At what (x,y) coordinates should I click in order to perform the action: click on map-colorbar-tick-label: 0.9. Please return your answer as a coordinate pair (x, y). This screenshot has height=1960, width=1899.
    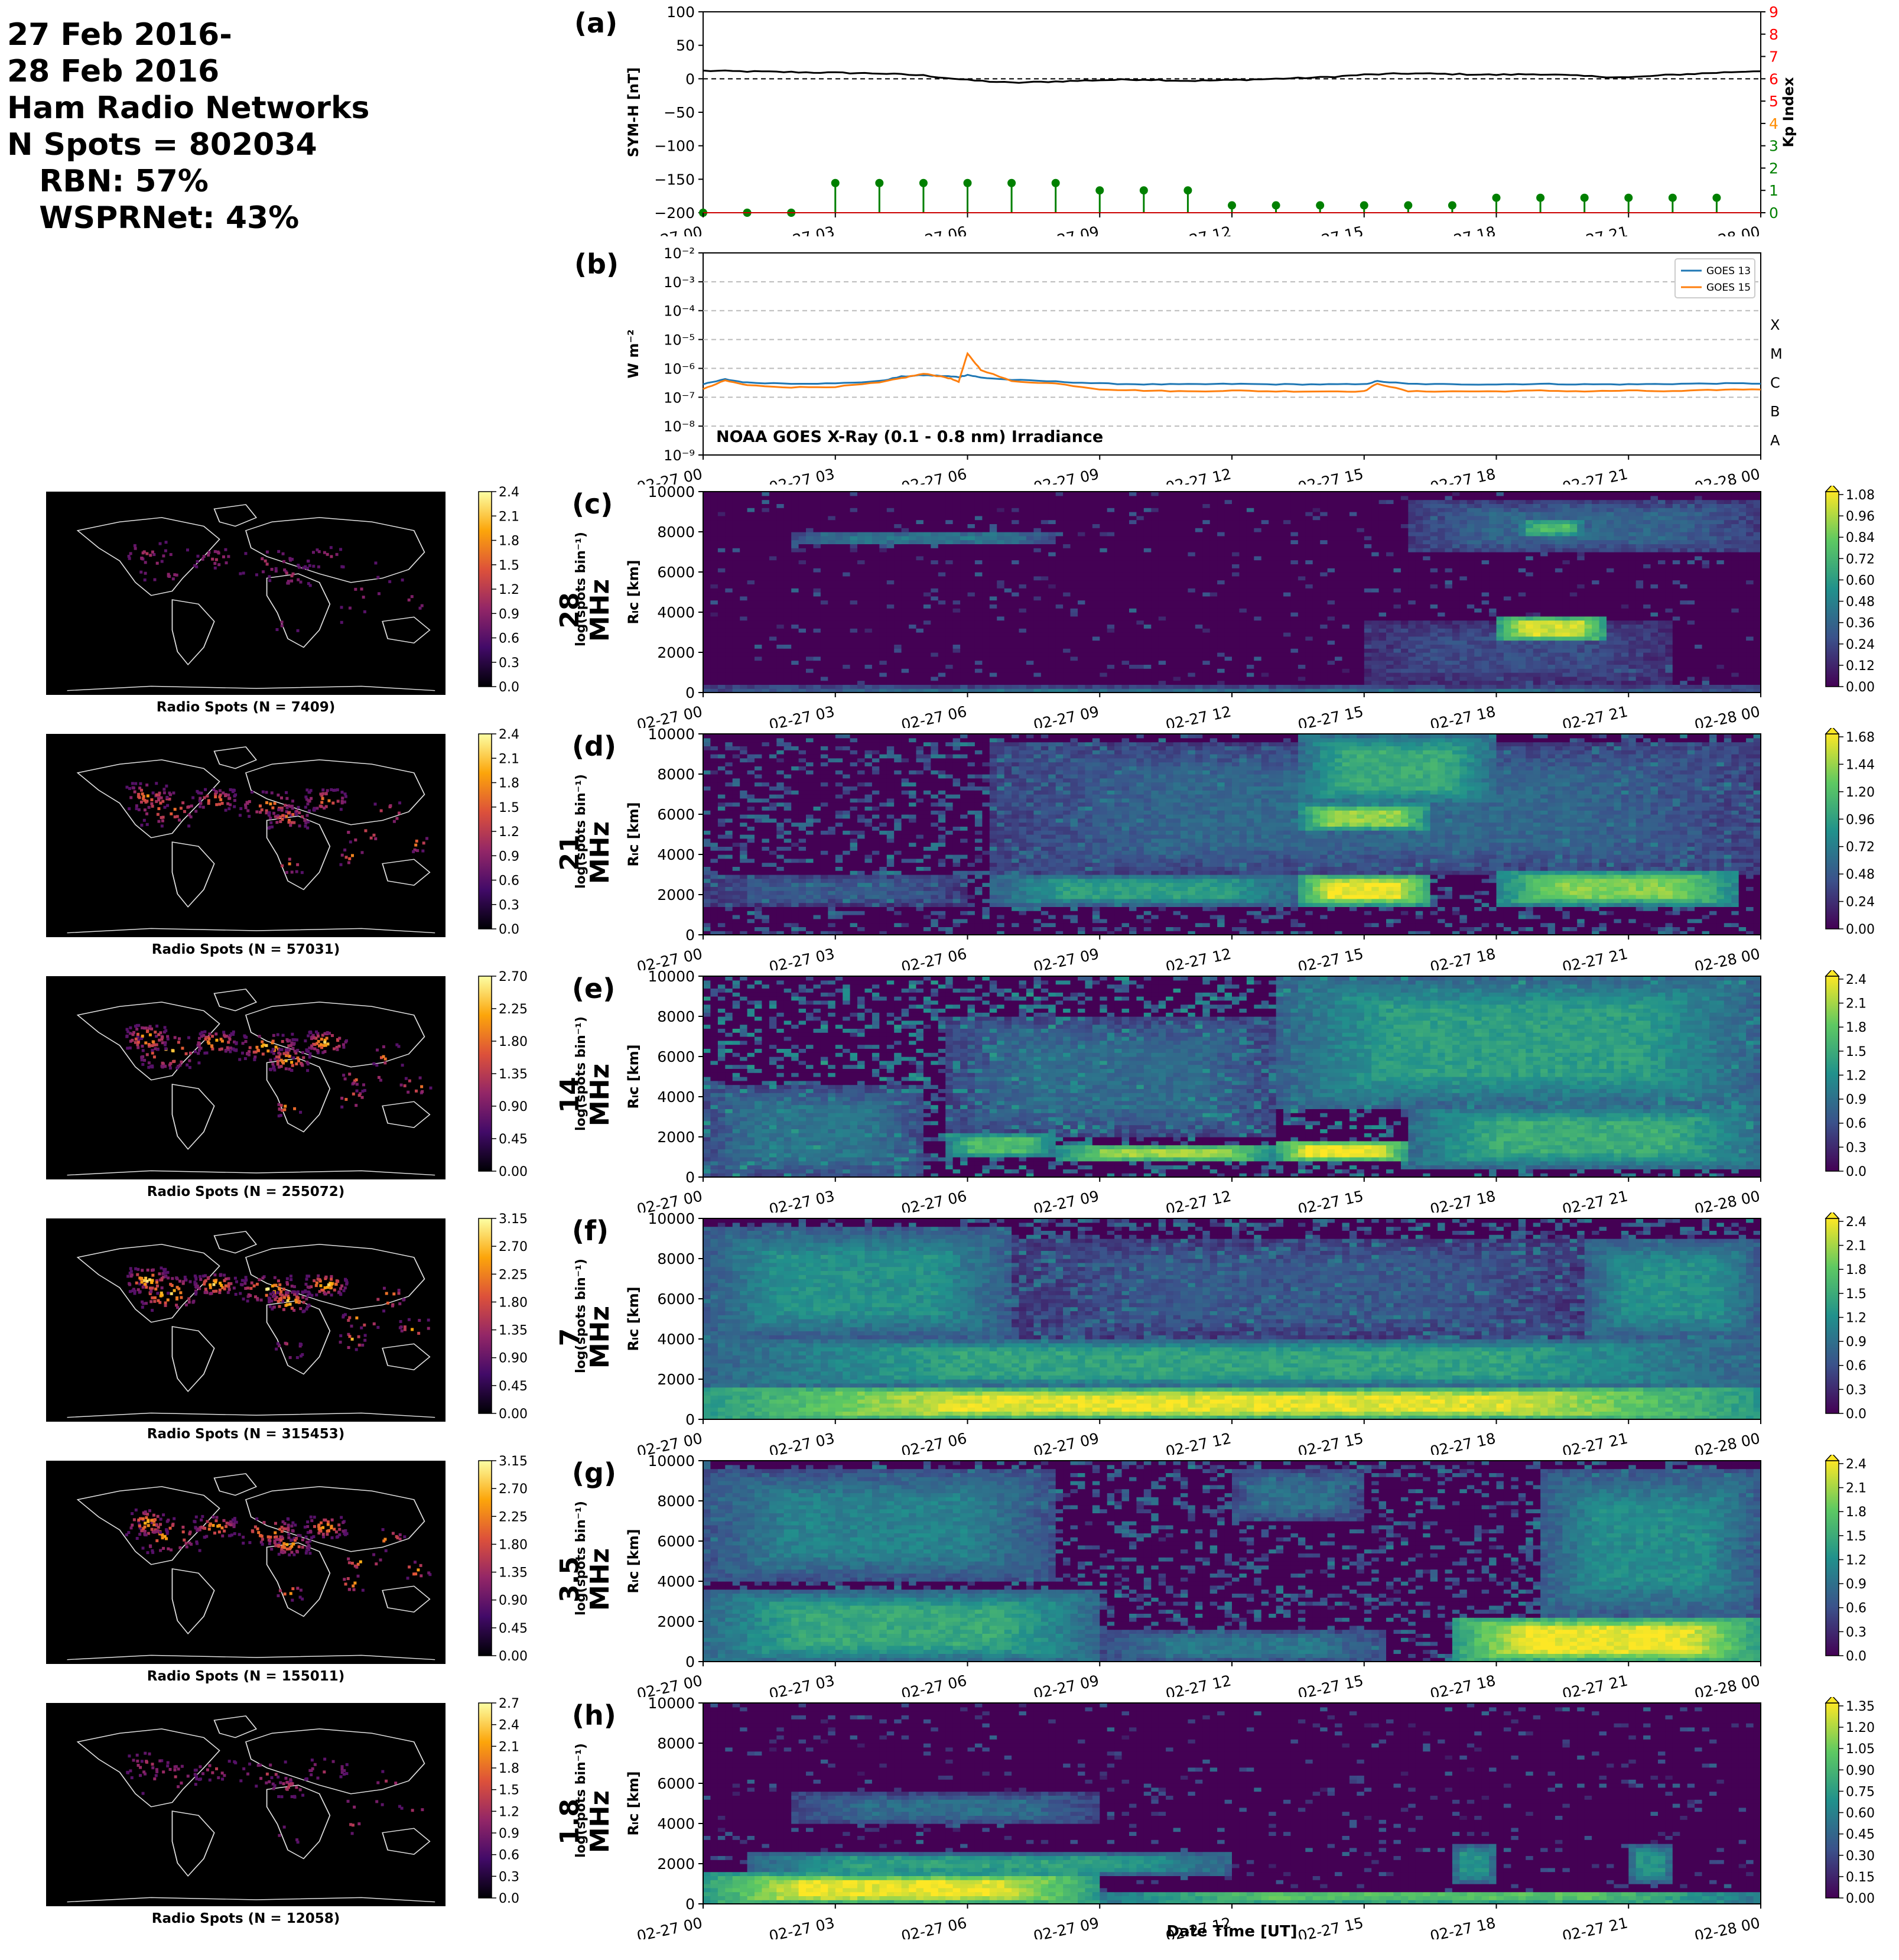
    Looking at the image, I should click on (509, 614).